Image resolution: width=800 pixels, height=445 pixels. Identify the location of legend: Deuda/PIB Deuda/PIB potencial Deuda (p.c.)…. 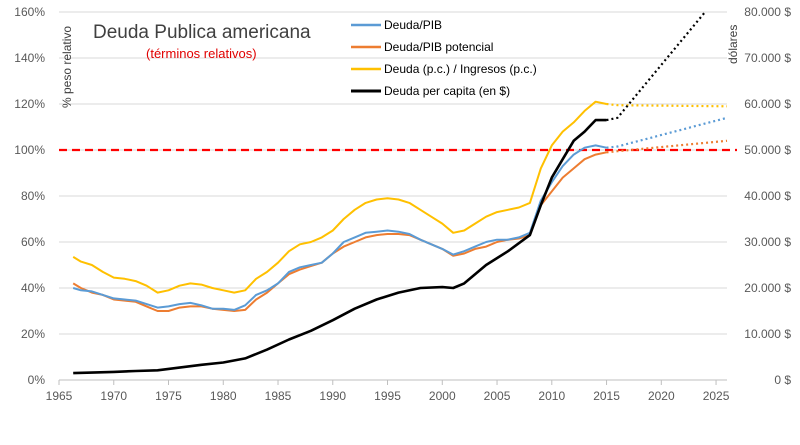
(444, 58).